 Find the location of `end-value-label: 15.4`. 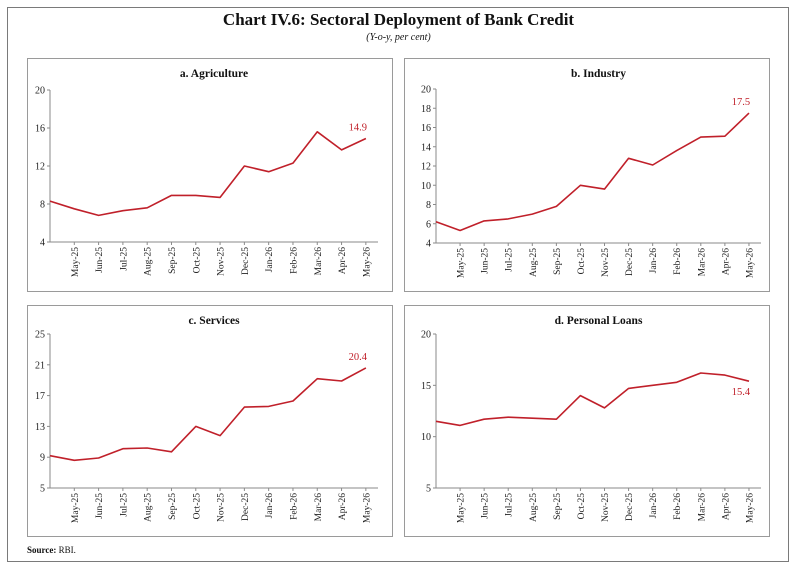

end-value-label: 15.4 is located at coordinates (741, 392).